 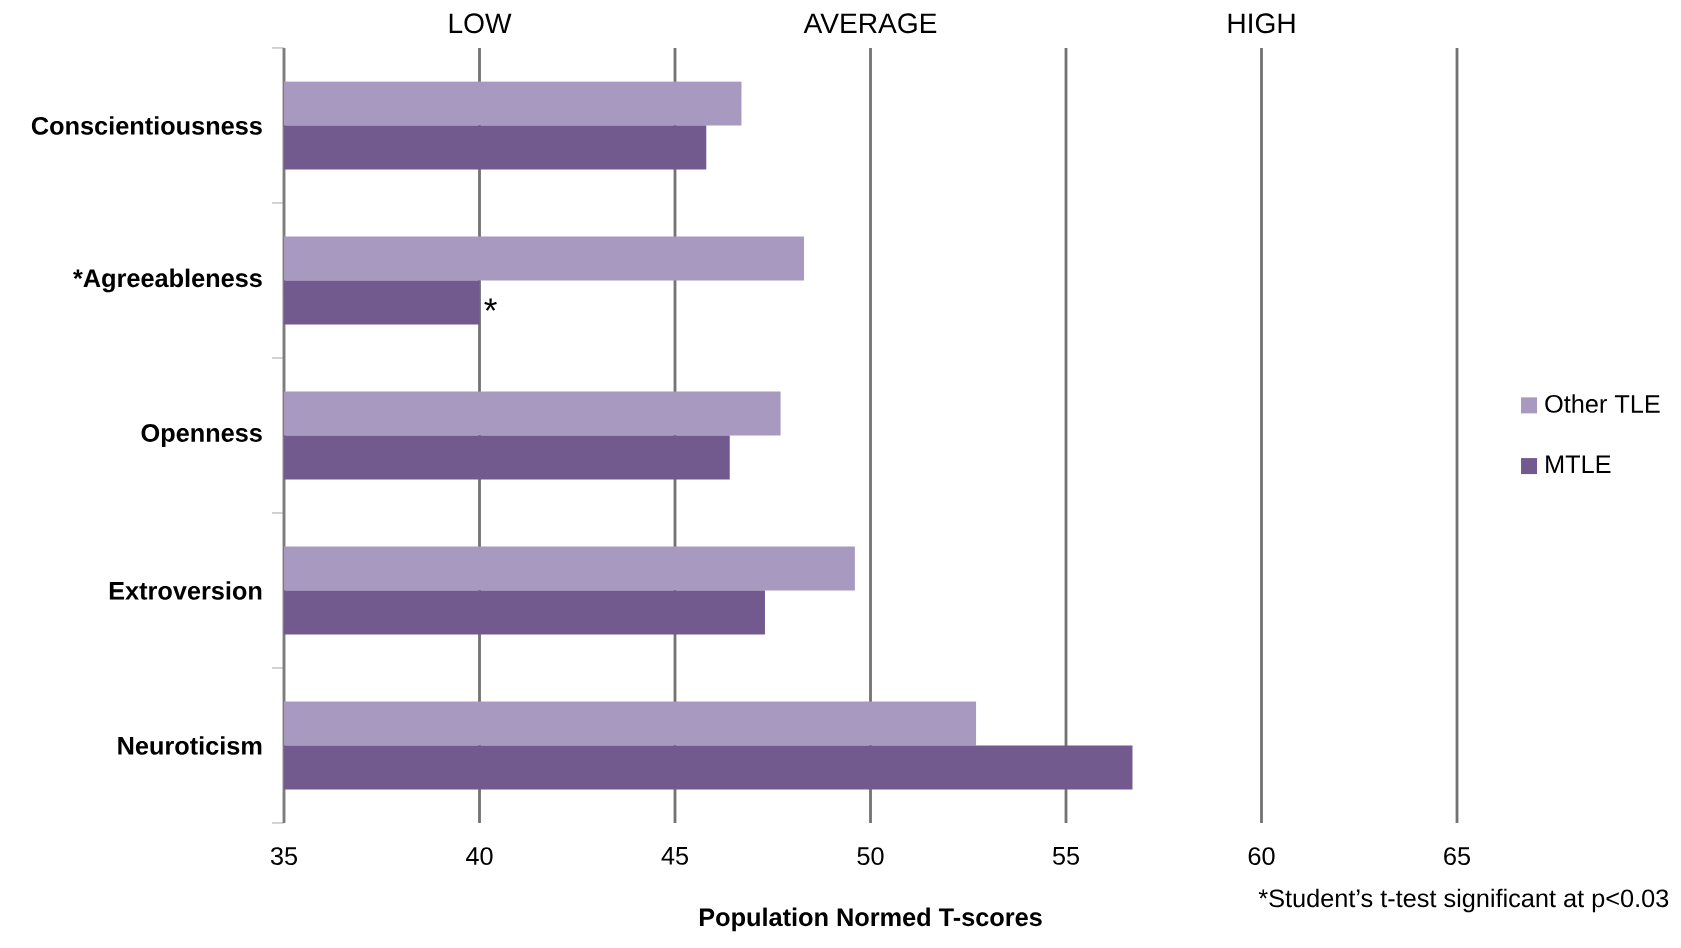 What do you see at coordinates (201, 435) in the screenshot?
I see `y-tick-label: Openness` at bounding box center [201, 435].